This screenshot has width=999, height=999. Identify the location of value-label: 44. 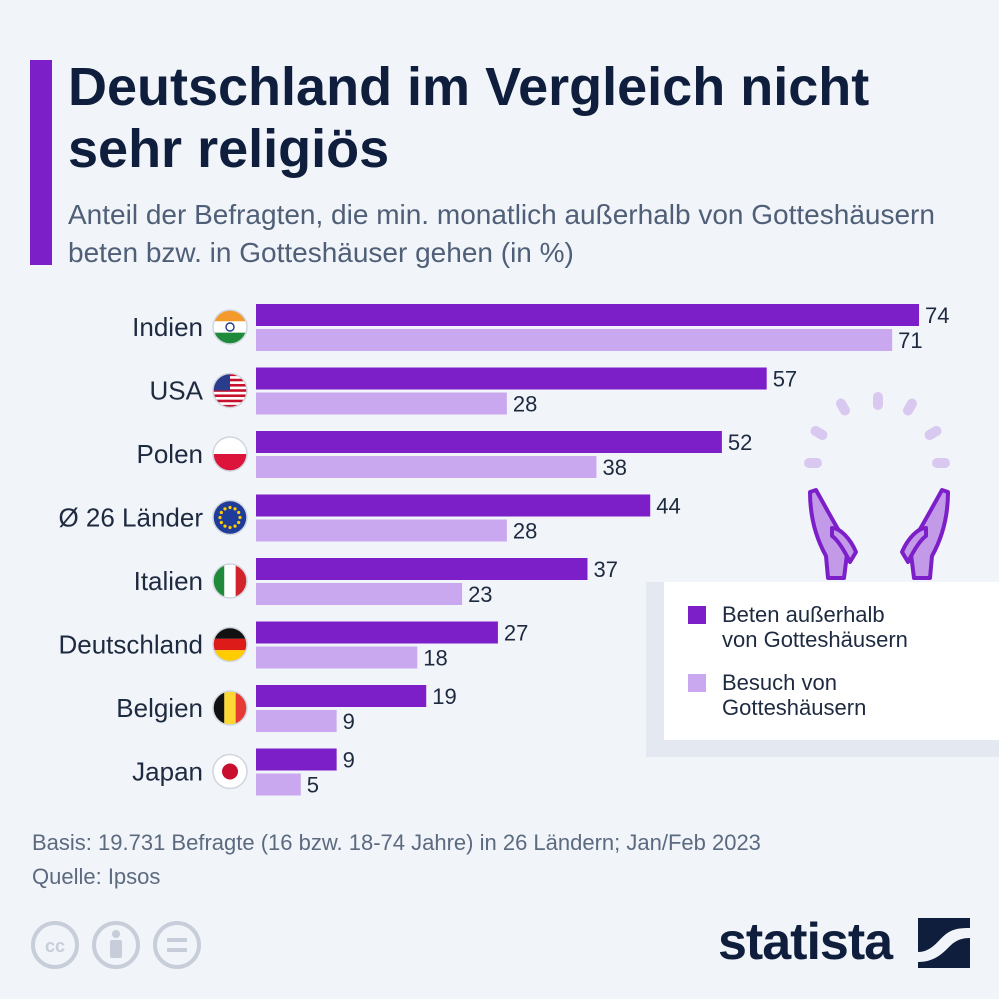
(668, 506).